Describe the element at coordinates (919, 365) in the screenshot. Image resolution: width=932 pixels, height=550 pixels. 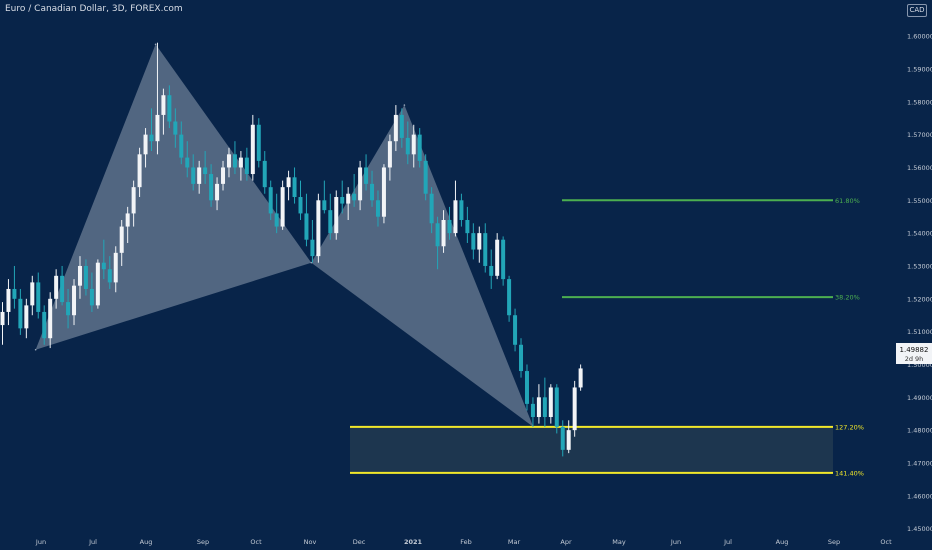
I see `price-tick-5: 1.50000` at that location.